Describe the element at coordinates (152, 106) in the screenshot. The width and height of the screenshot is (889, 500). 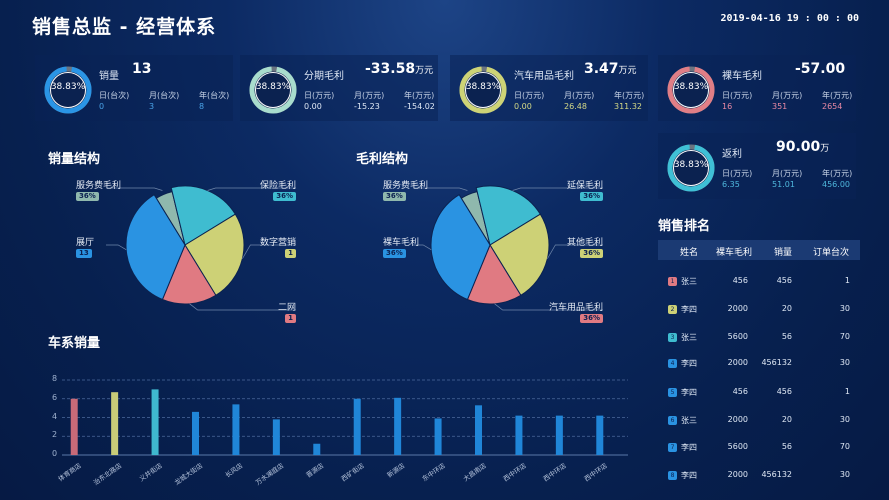
I see `kpi-sub-value: 3` at that location.